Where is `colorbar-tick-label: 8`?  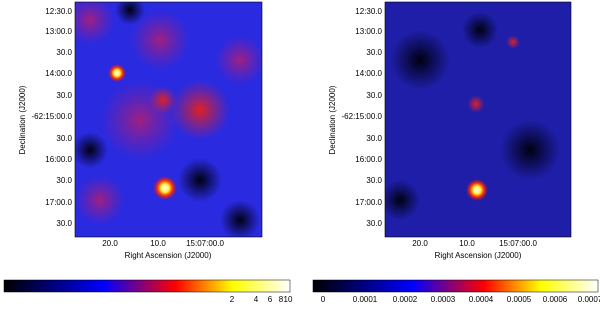
colorbar-tick-label: 8 is located at coordinates (281, 299).